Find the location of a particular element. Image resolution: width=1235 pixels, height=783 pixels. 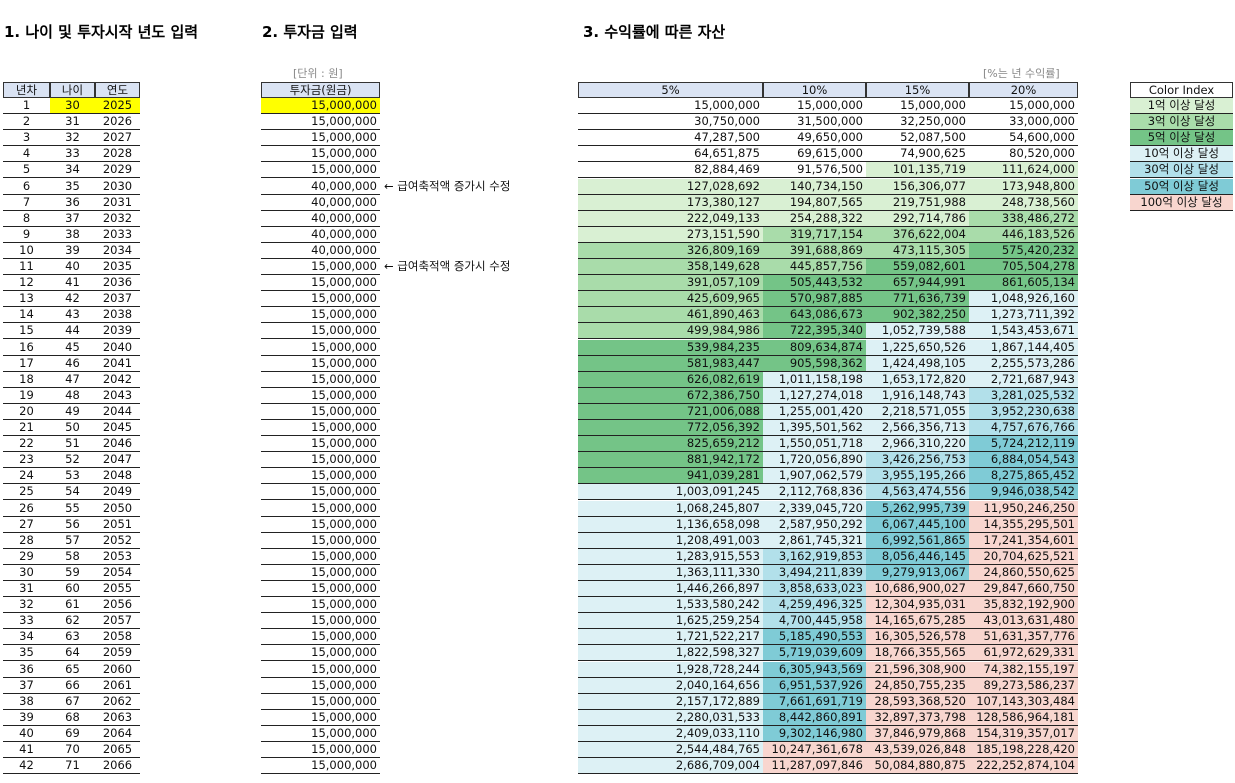

cell: 2033 is located at coordinates (117, 235).